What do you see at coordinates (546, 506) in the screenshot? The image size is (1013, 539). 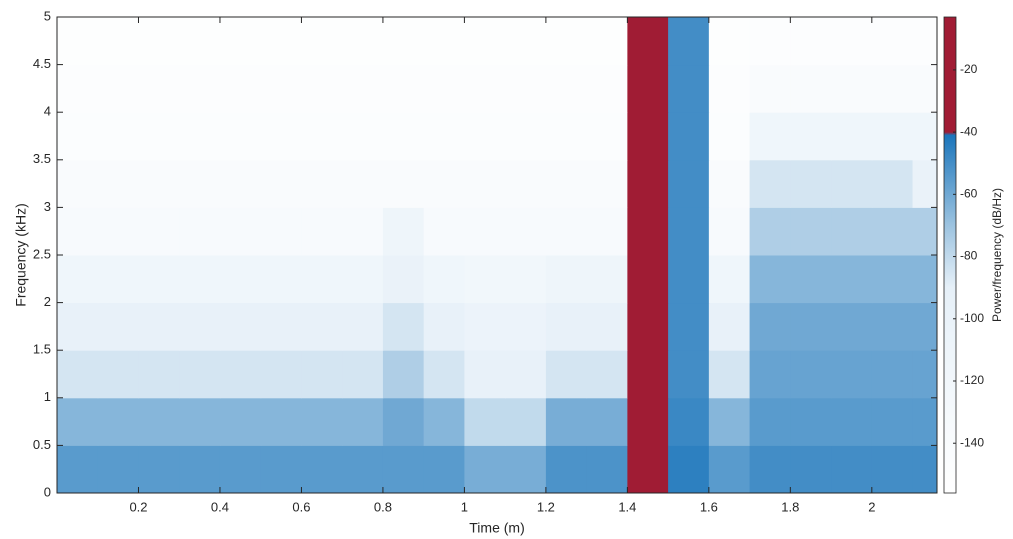 I see `x-tick-label: 1.2` at bounding box center [546, 506].